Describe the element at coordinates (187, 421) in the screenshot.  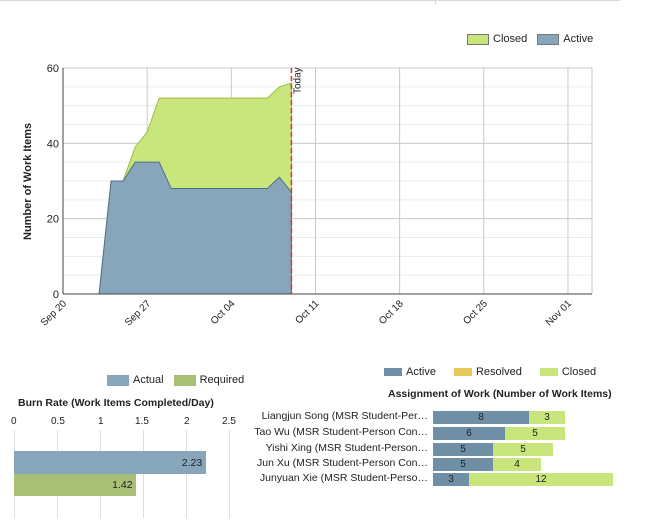
I see `burn-scale-tick: 2` at that location.